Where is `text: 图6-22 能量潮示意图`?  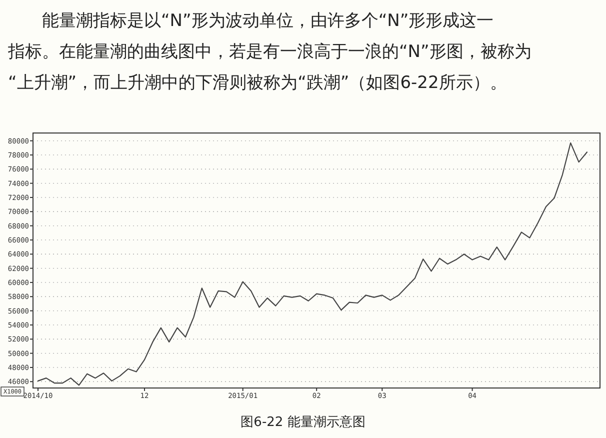 text: 图6-22 能量潮示意图 is located at coordinates (303, 422).